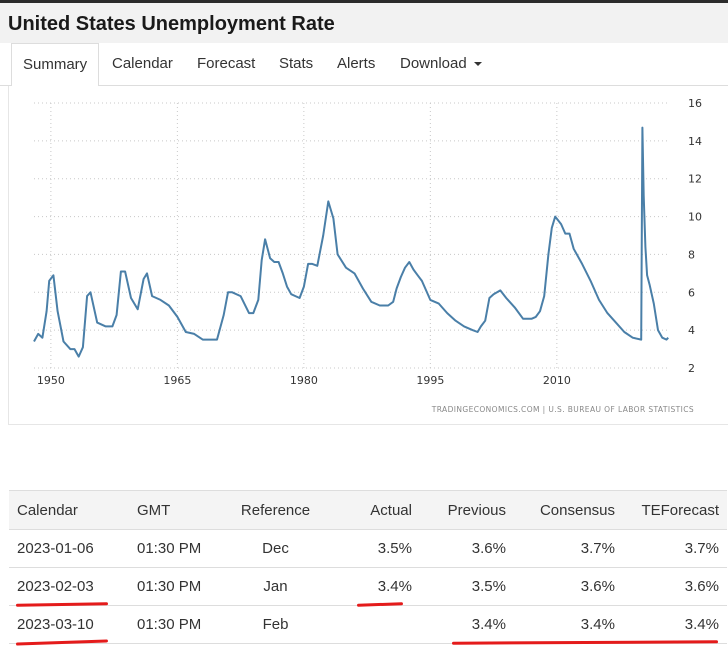  I want to click on tab-calendar-label: Calendar, so click(142, 63).